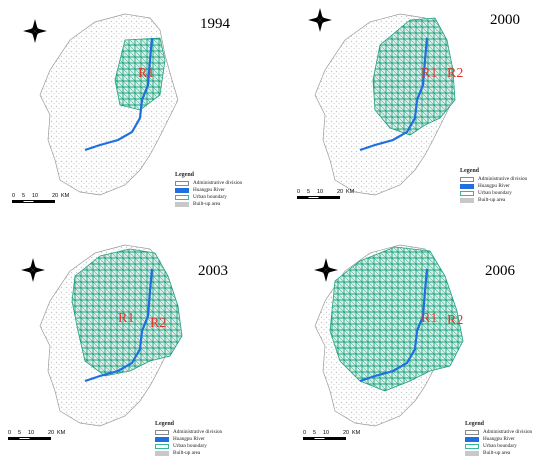 The image size is (550, 462). Describe the element at coordinates (500, 271) in the screenshot. I see `map-year: 2006` at that location.